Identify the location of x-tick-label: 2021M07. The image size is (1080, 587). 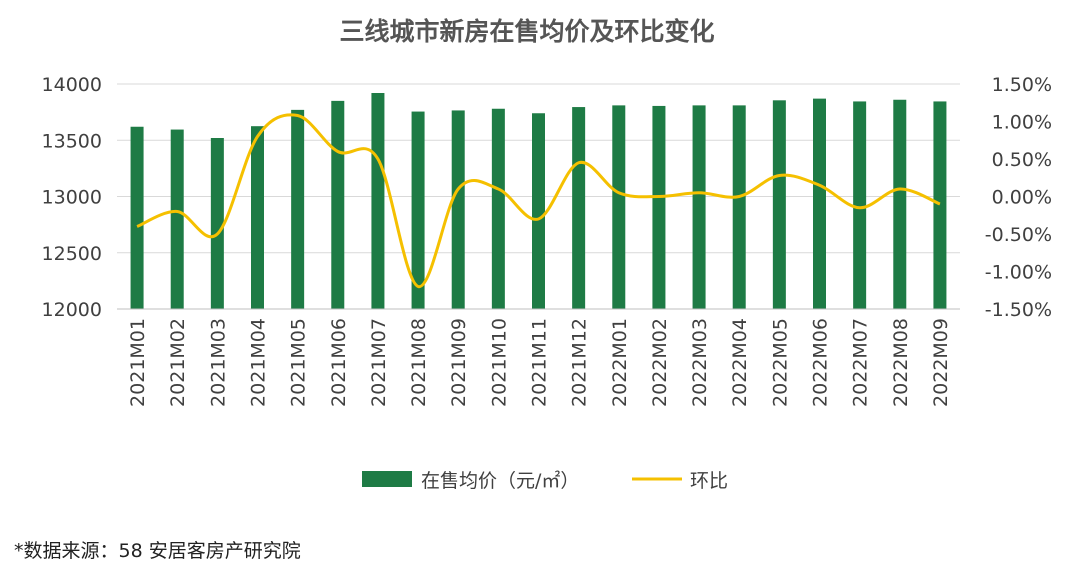
(379, 362).